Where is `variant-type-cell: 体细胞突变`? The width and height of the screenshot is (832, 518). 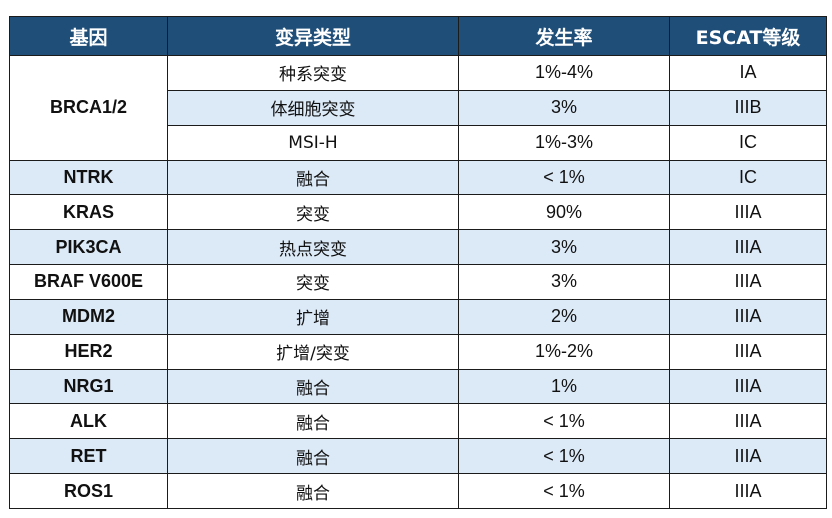 variant-type-cell: 体细胞突变 is located at coordinates (313, 107).